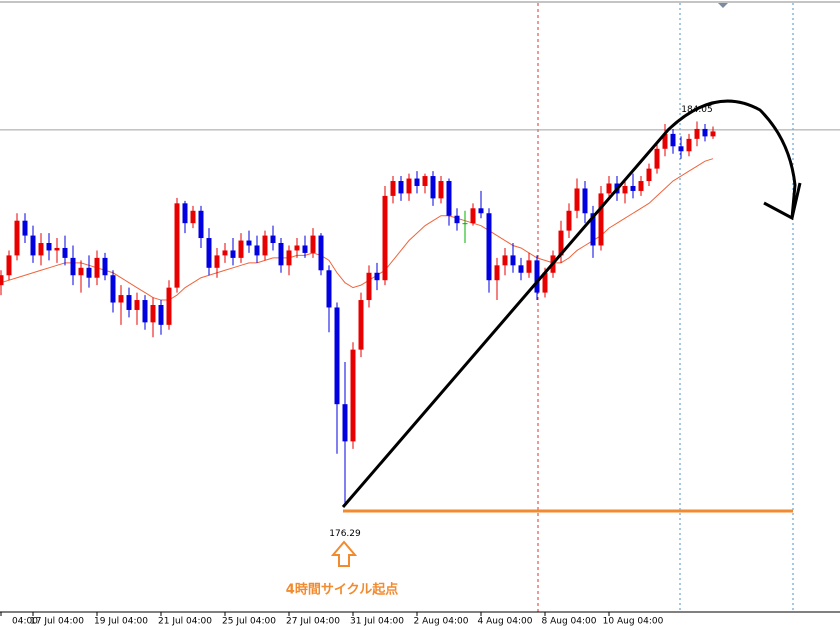 The image size is (840, 630). I want to click on x-tick-label: 21 Jul 04:00, so click(185, 622).